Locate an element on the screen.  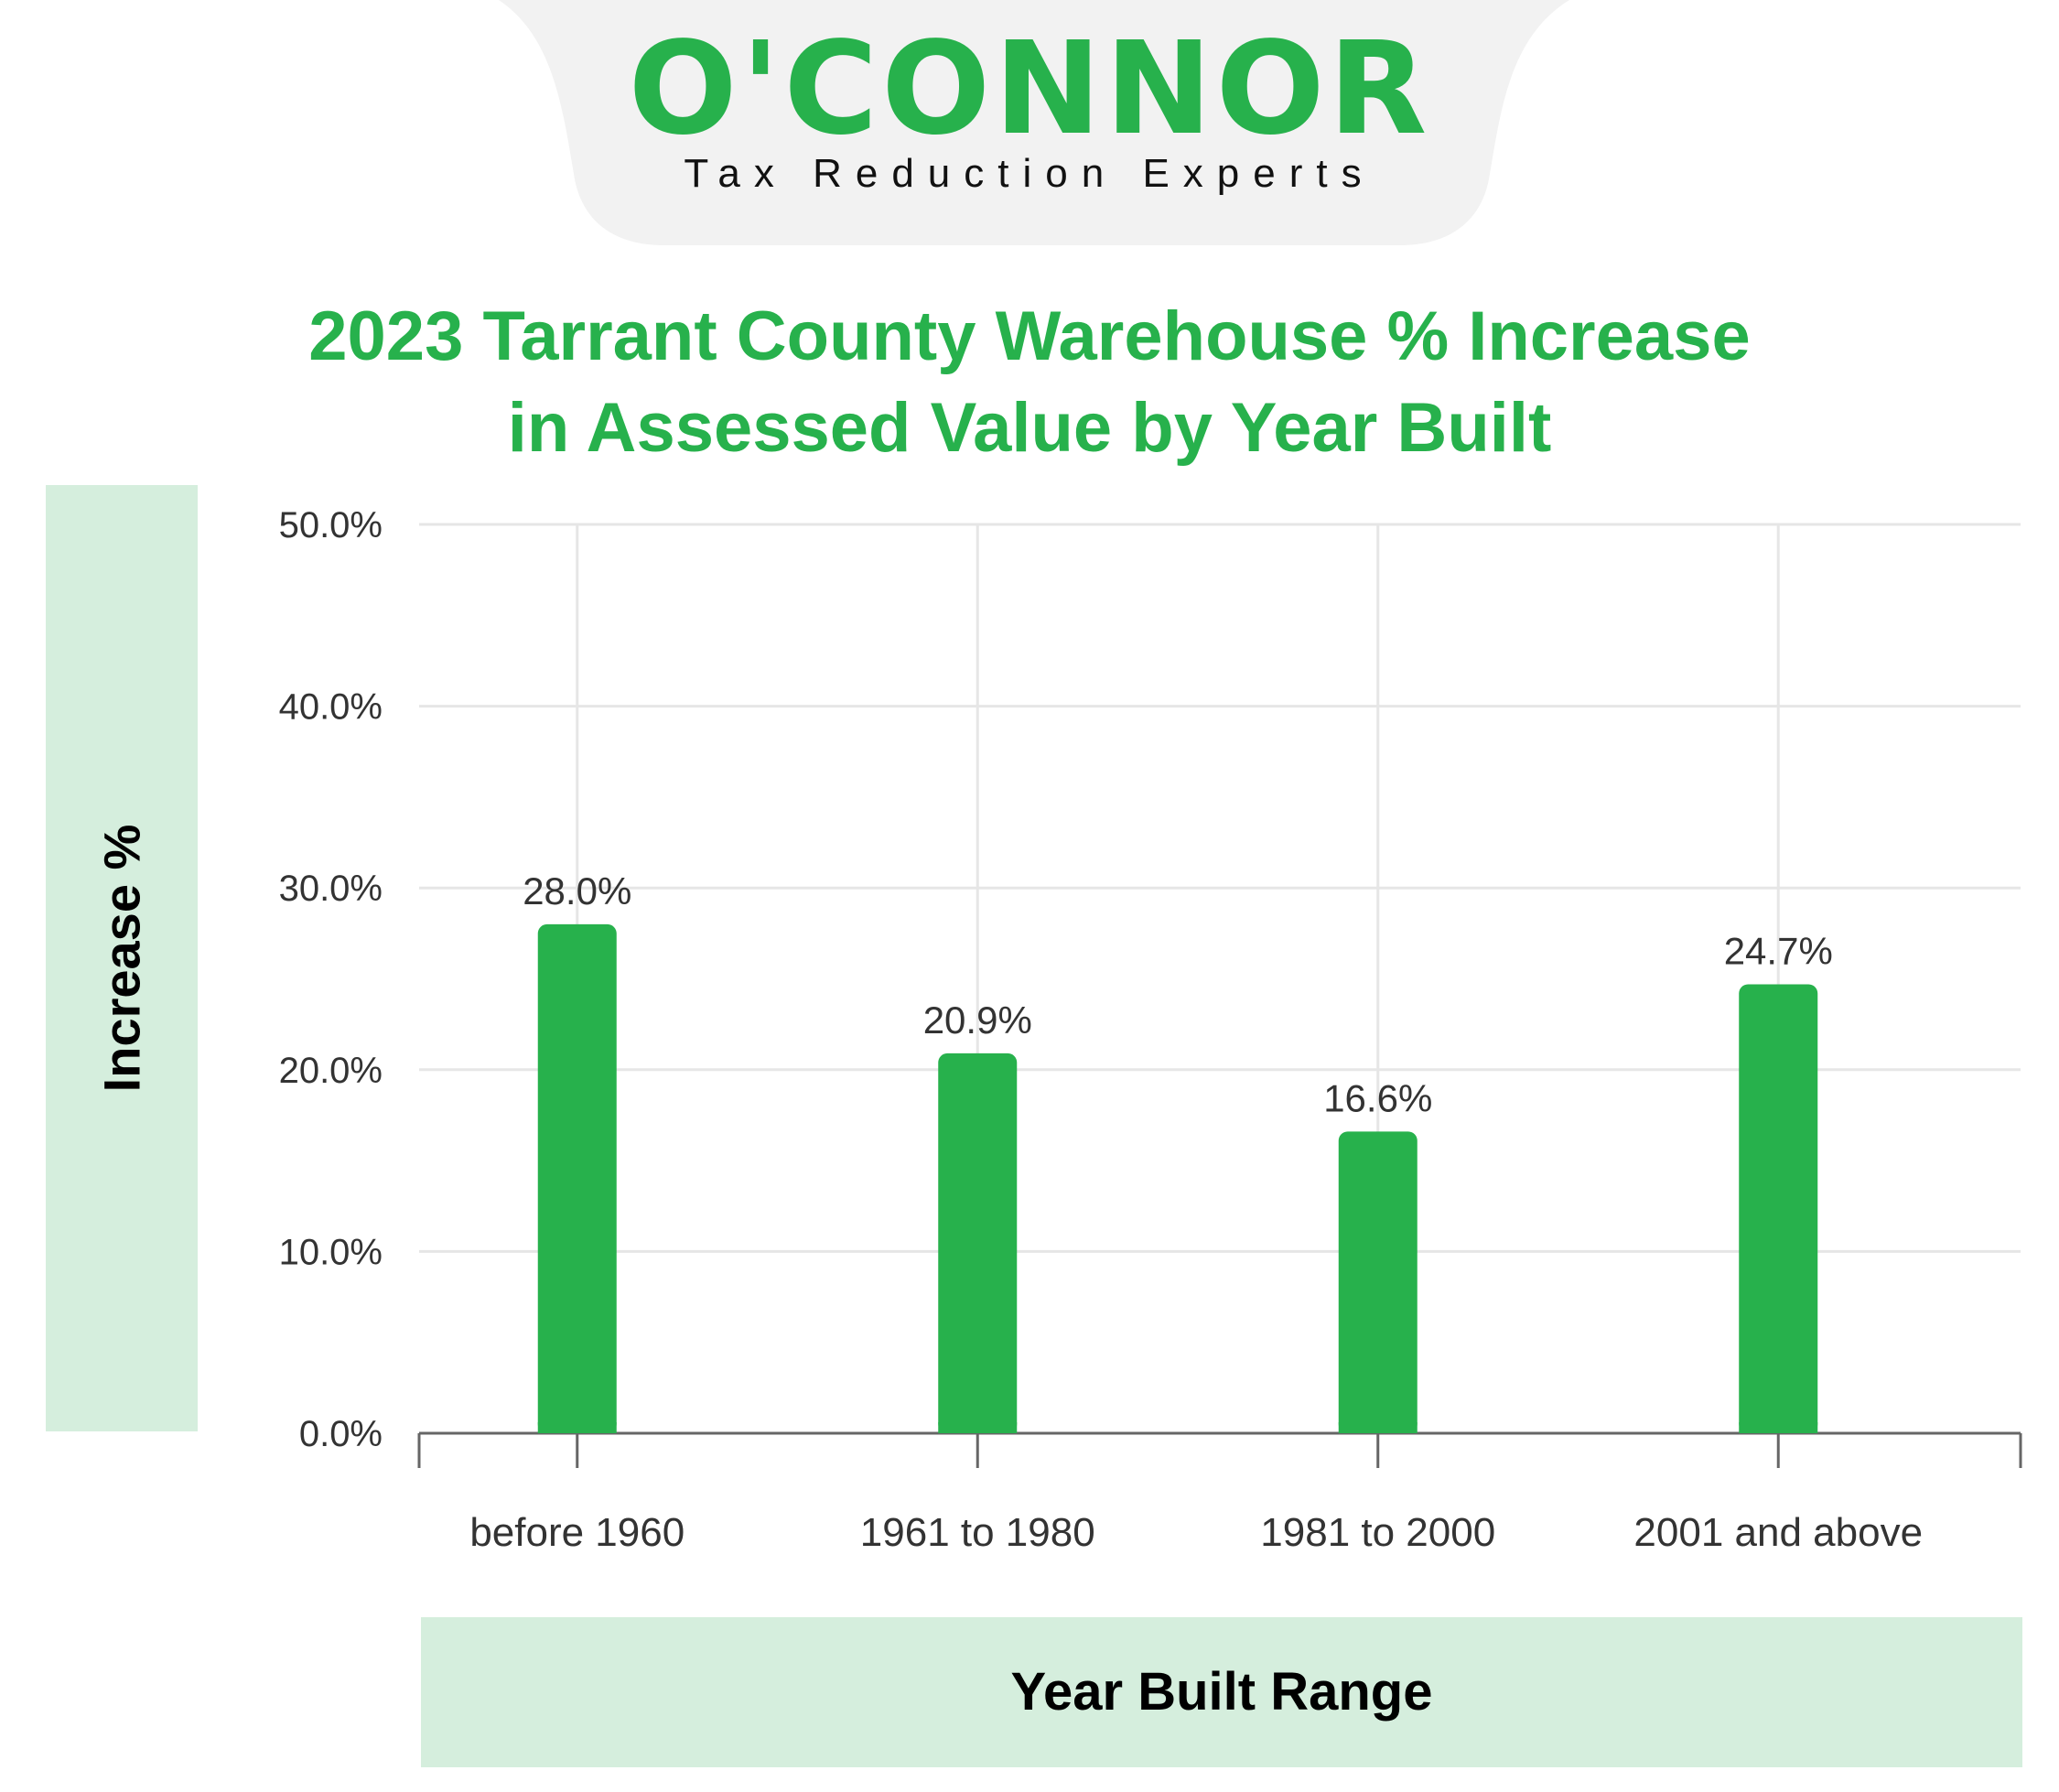
logo-badge-shape is located at coordinates (1034, 123).